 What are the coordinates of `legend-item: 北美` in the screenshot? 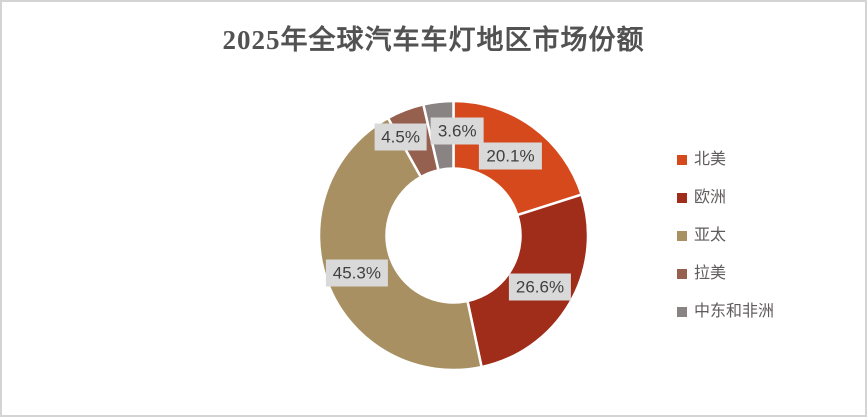 It's located at (725, 160).